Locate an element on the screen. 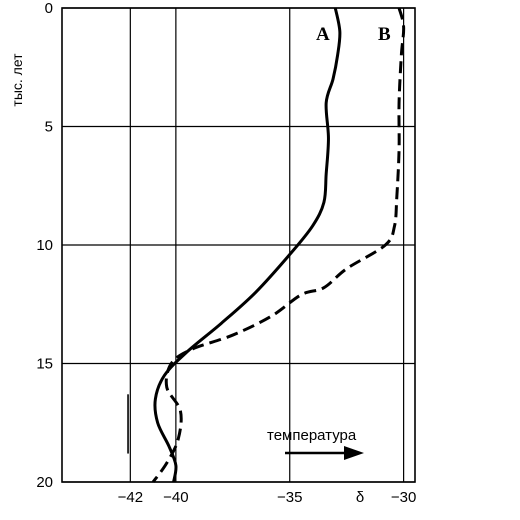  x-axis-title: δ is located at coordinates (360, 497).